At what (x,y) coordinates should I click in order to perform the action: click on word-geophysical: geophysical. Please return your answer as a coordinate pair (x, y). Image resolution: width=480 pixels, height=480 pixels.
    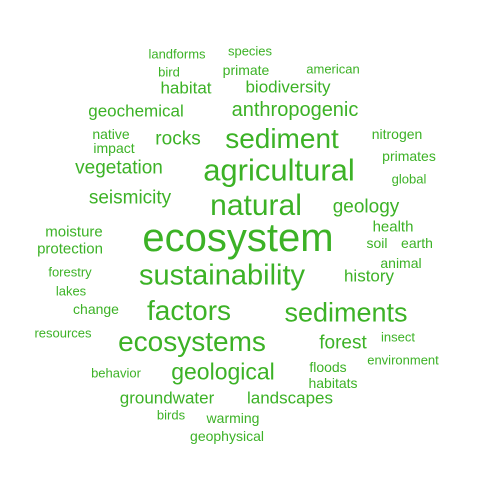
    Looking at the image, I should click on (227, 436).